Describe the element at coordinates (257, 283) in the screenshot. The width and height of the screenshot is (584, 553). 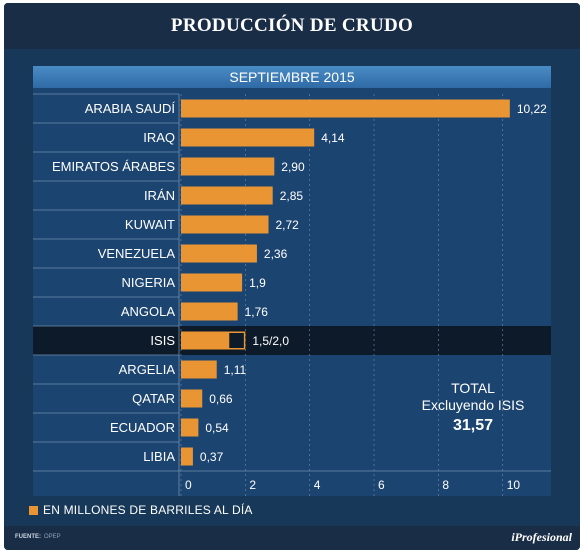
I see `data-label: 1,9` at that location.